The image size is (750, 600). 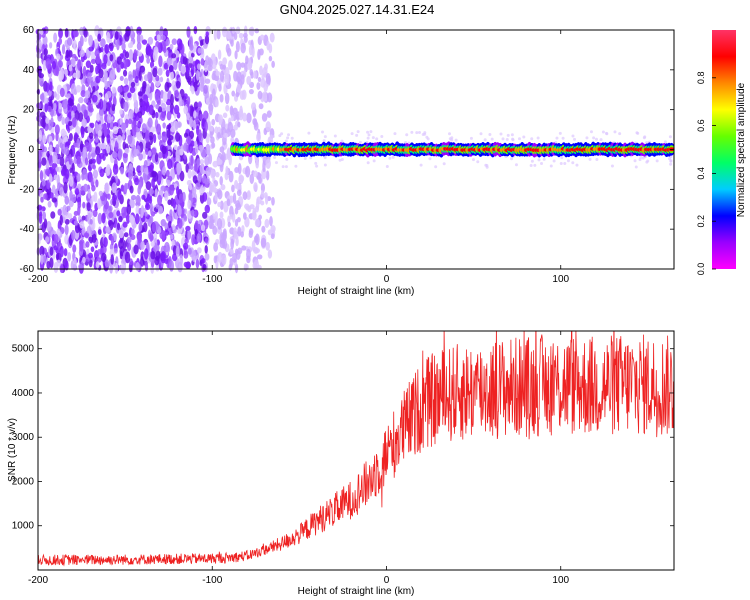 What do you see at coordinates (701, 173) in the screenshot?
I see `colorbar-tick-label: 0.4` at bounding box center [701, 173].